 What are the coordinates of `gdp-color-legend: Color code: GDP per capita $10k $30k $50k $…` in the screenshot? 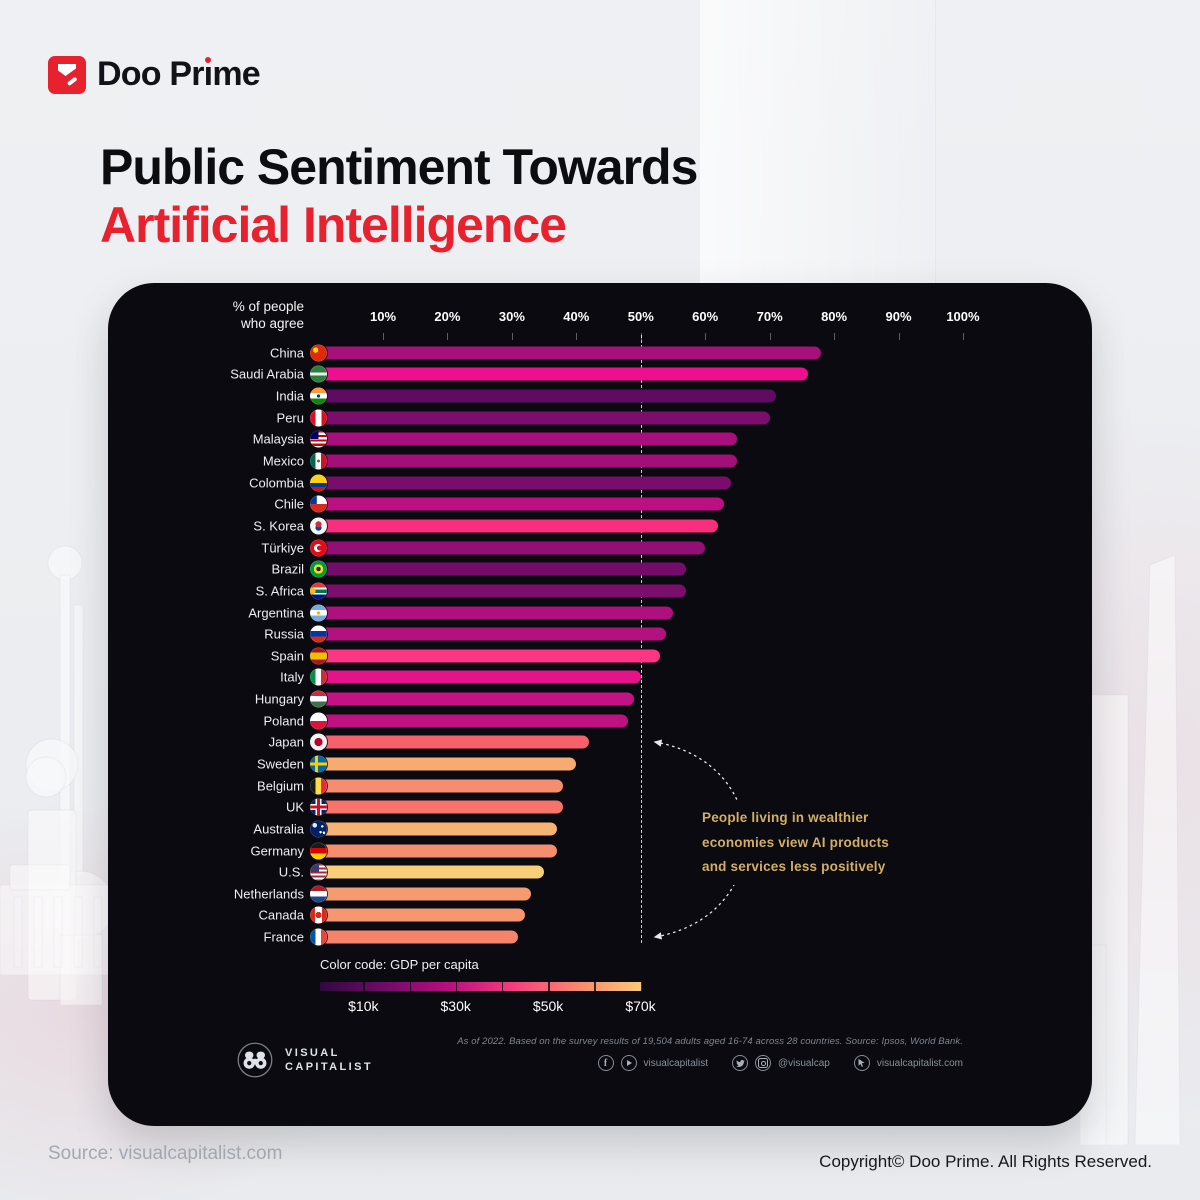 It's located at (488, 985).